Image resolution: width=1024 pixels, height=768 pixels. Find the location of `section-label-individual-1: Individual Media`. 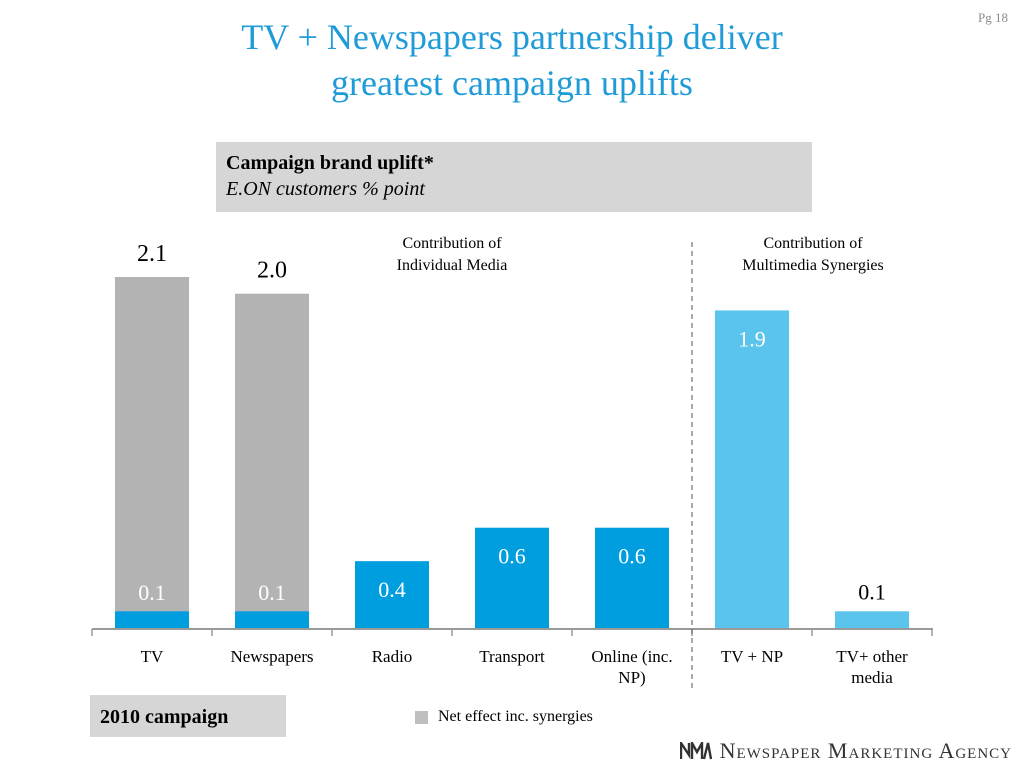

section-label-individual-1: Individual Media is located at coordinates (452, 265).